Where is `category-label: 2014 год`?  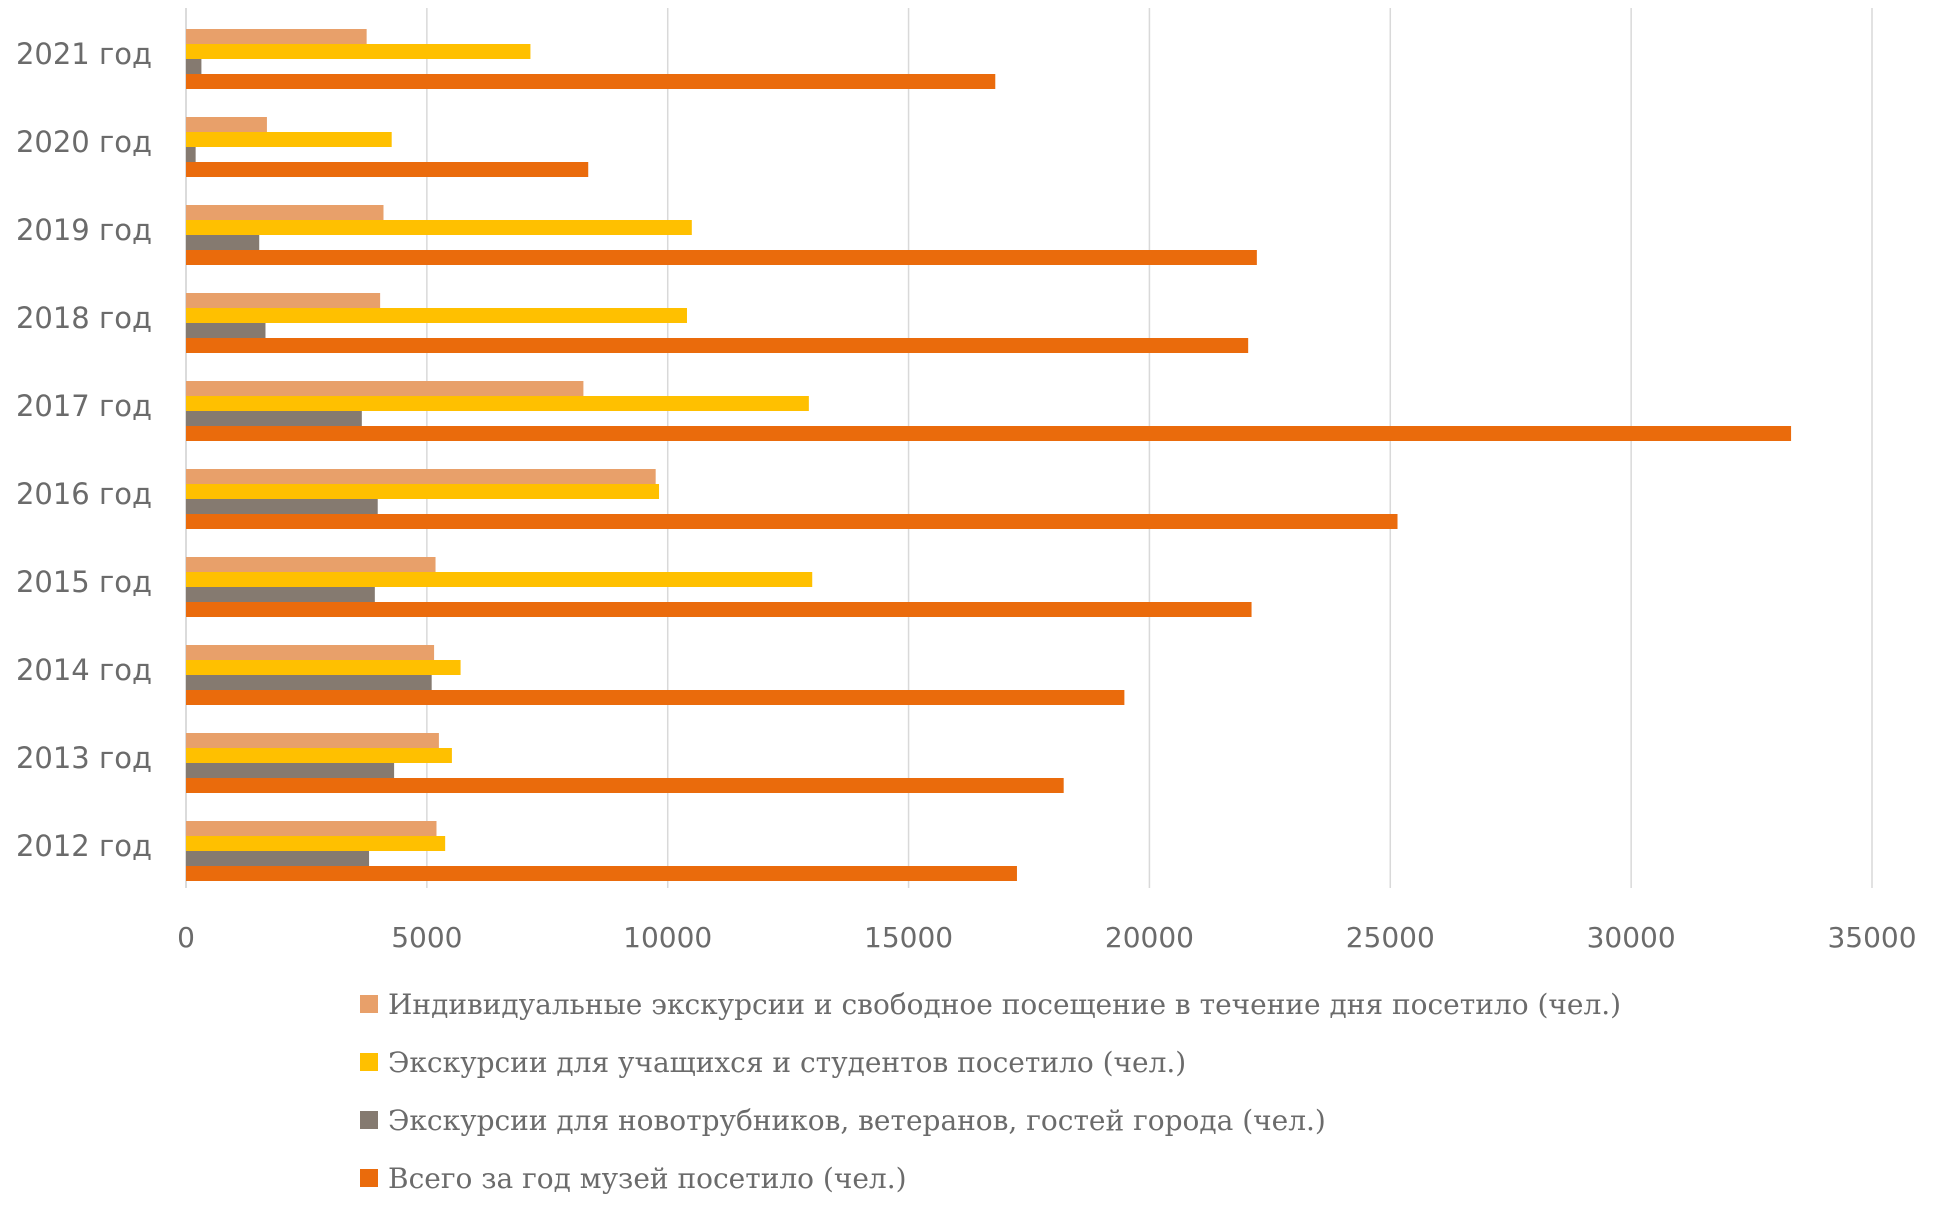
category-label: 2014 год is located at coordinates (84, 670).